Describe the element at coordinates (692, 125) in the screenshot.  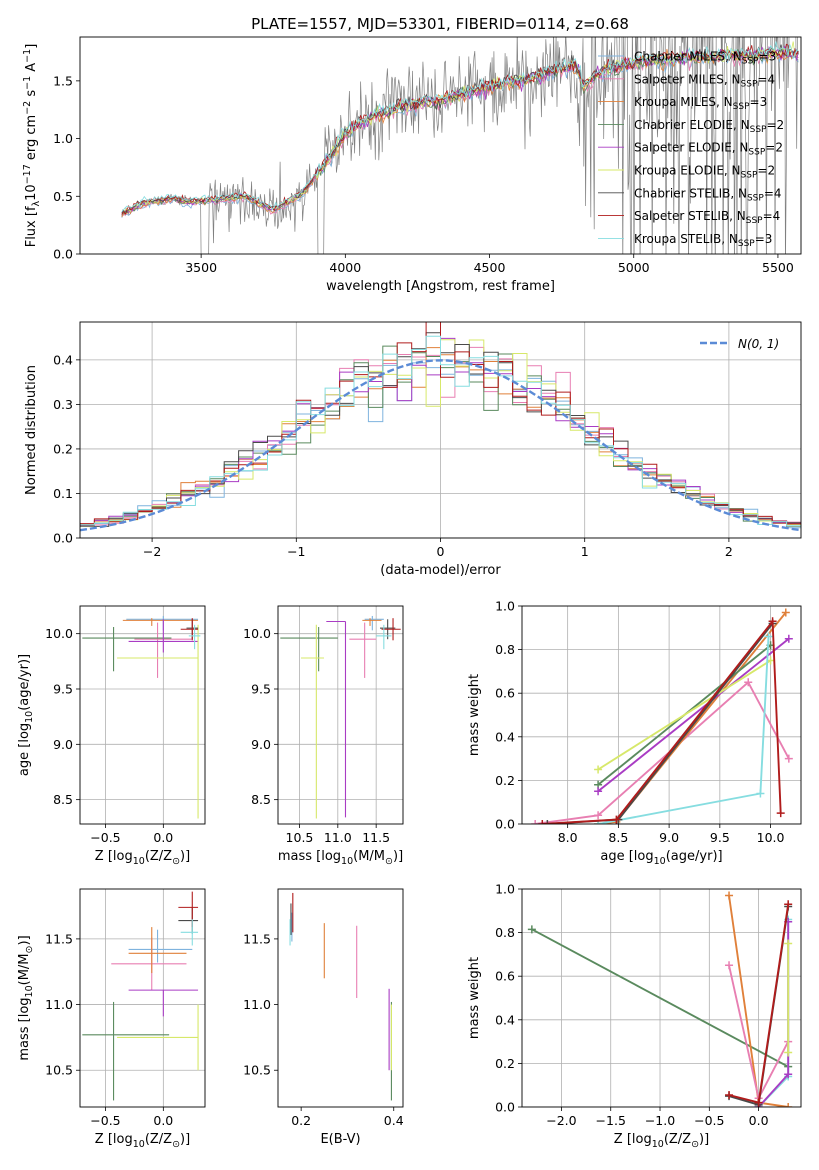
I see `legend-label-text: Chabrier ELODIE, N` at that location.